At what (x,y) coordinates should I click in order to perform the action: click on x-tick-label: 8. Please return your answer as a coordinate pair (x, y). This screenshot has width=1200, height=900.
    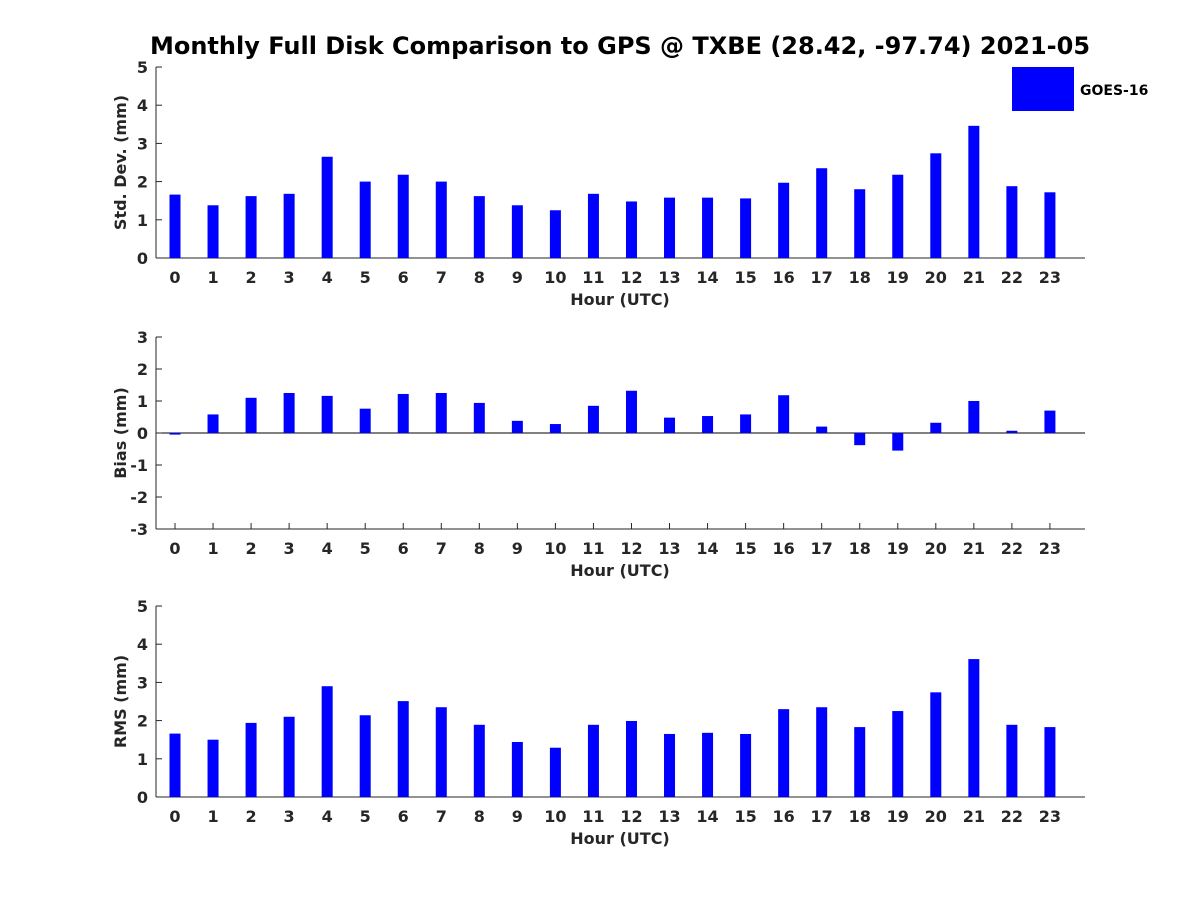
    Looking at the image, I should click on (479, 277).